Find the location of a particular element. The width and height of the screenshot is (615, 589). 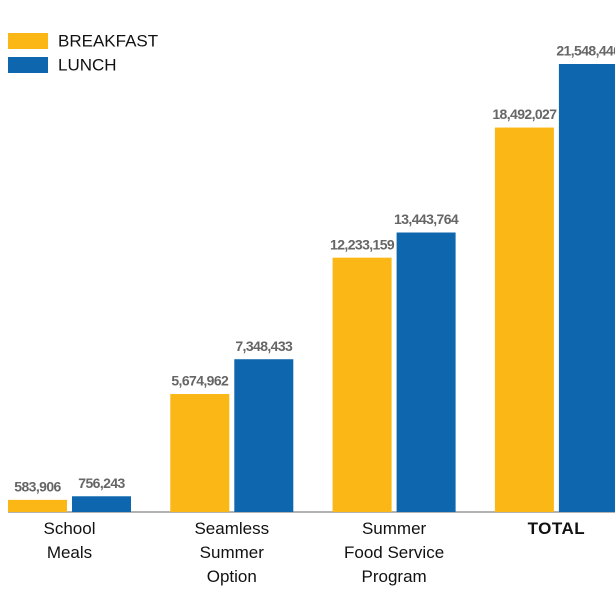

legend-label: LUNCH is located at coordinates (87, 64).